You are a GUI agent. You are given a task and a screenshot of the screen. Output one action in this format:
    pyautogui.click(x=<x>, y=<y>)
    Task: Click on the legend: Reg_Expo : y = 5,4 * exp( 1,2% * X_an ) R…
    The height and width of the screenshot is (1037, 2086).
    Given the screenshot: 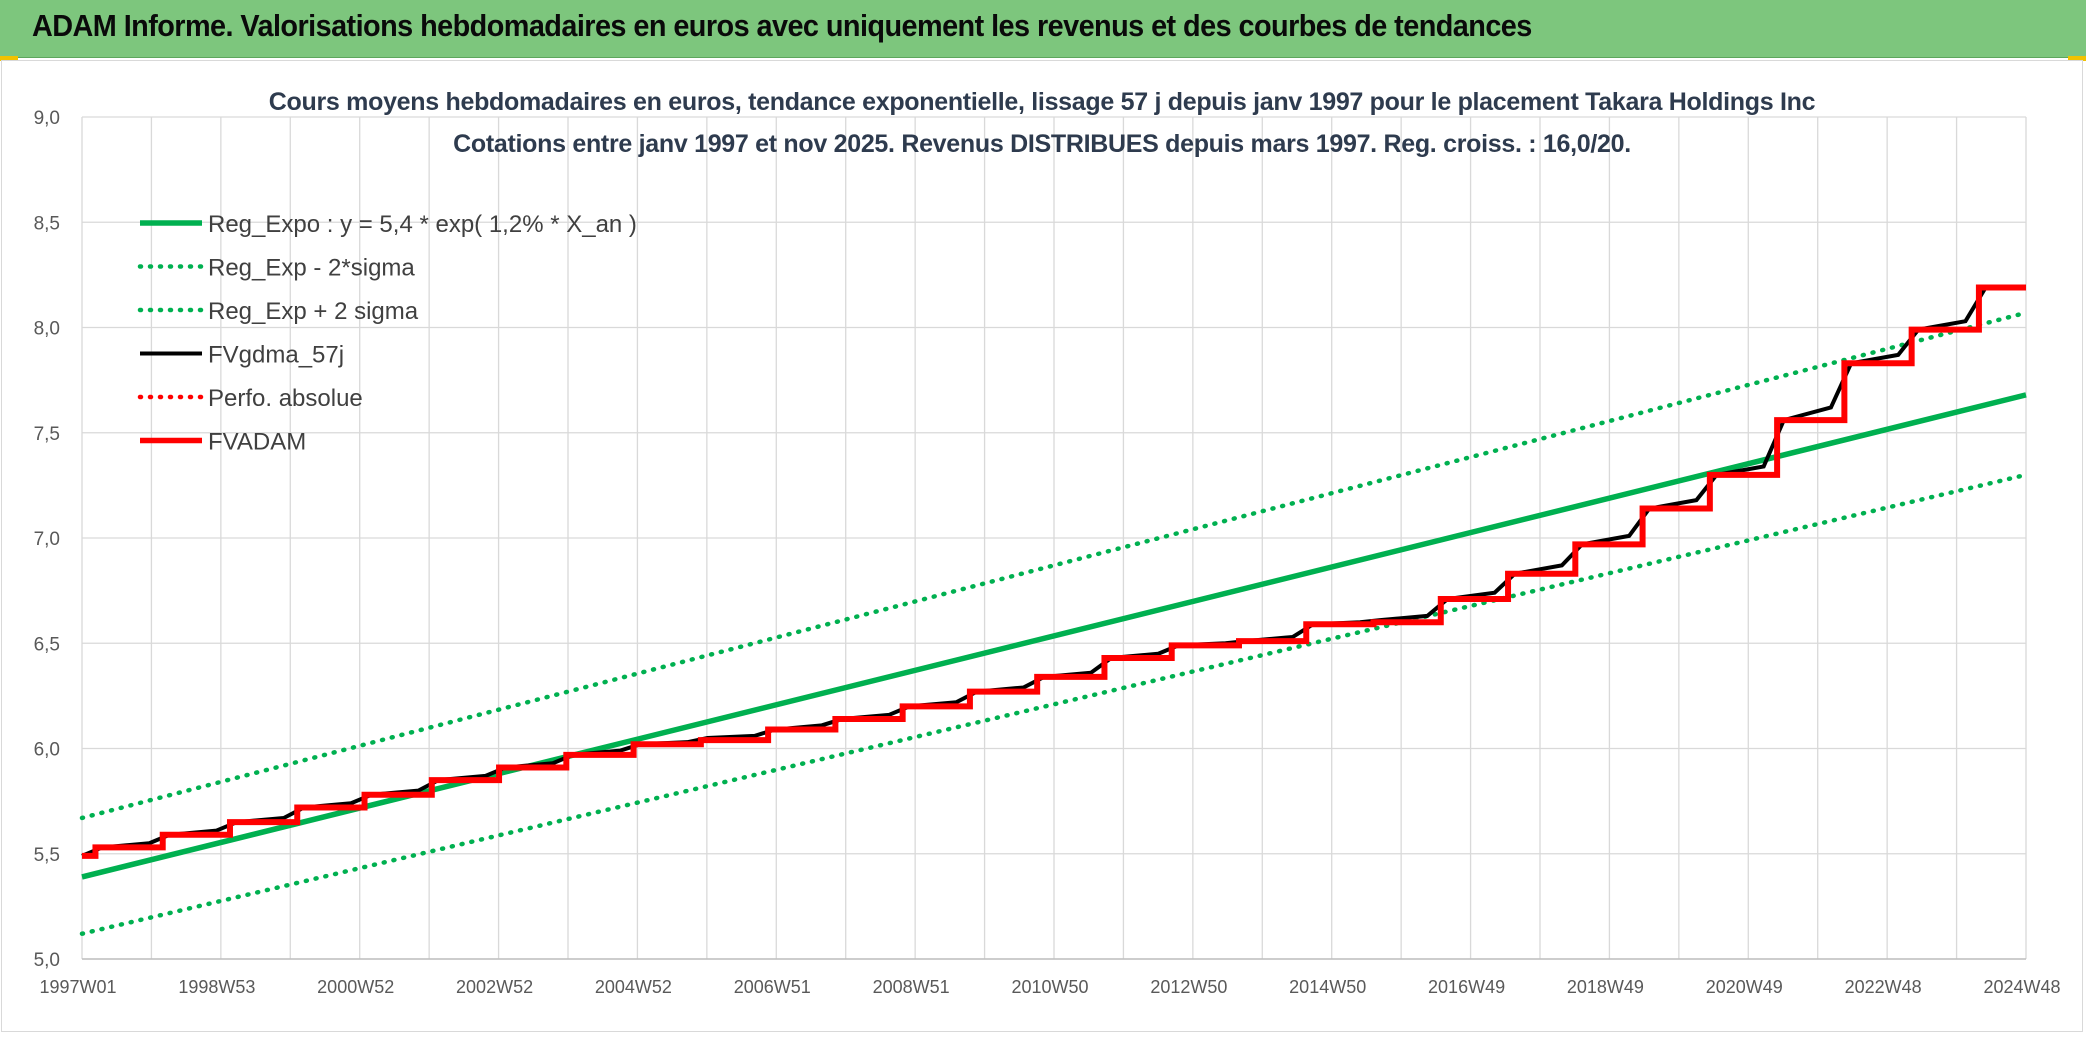 What is the action you would take?
    pyautogui.click(x=387, y=333)
    